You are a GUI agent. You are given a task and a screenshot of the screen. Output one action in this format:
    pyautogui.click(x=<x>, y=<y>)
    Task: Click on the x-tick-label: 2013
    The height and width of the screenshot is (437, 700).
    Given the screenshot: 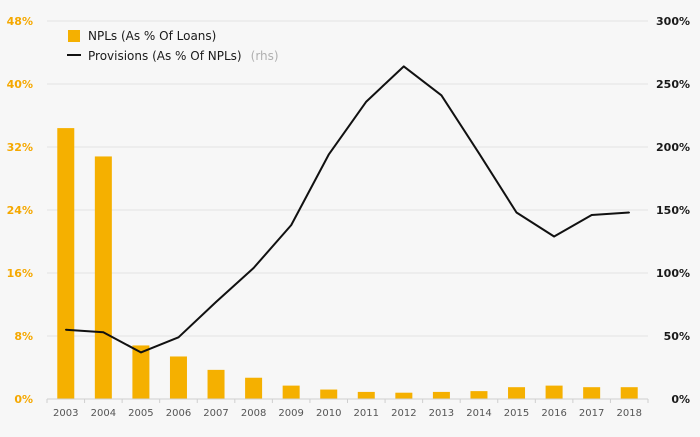 What is the action you would take?
    pyautogui.click(x=441, y=413)
    